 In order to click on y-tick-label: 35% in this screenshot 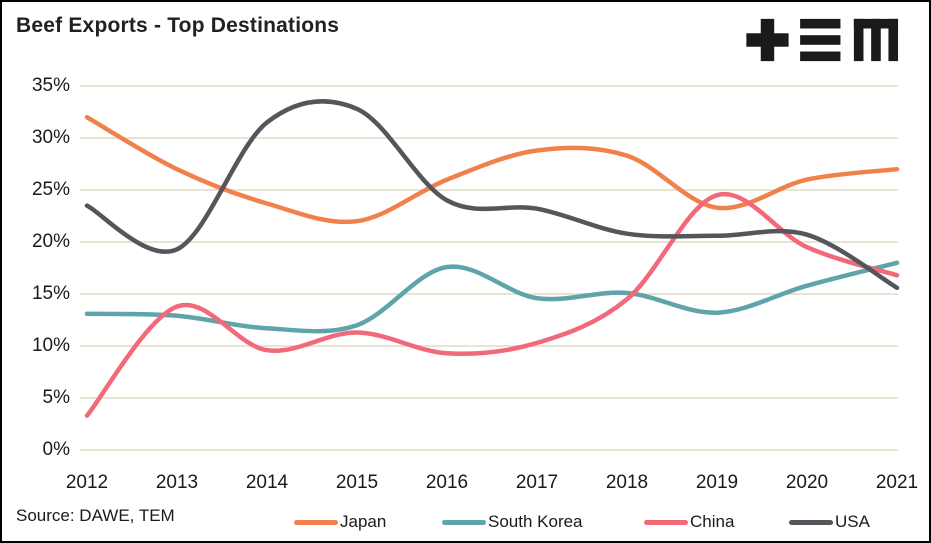, I will do `click(50, 85)`.